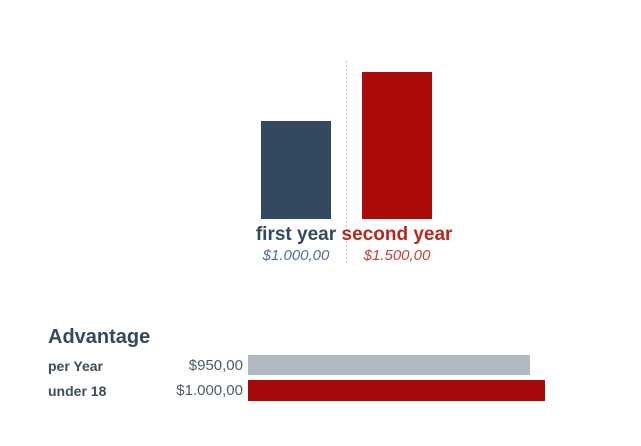  What do you see at coordinates (209, 390) in the screenshot?
I see `advantage-row-value-under-18: $1.000,00` at bounding box center [209, 390].